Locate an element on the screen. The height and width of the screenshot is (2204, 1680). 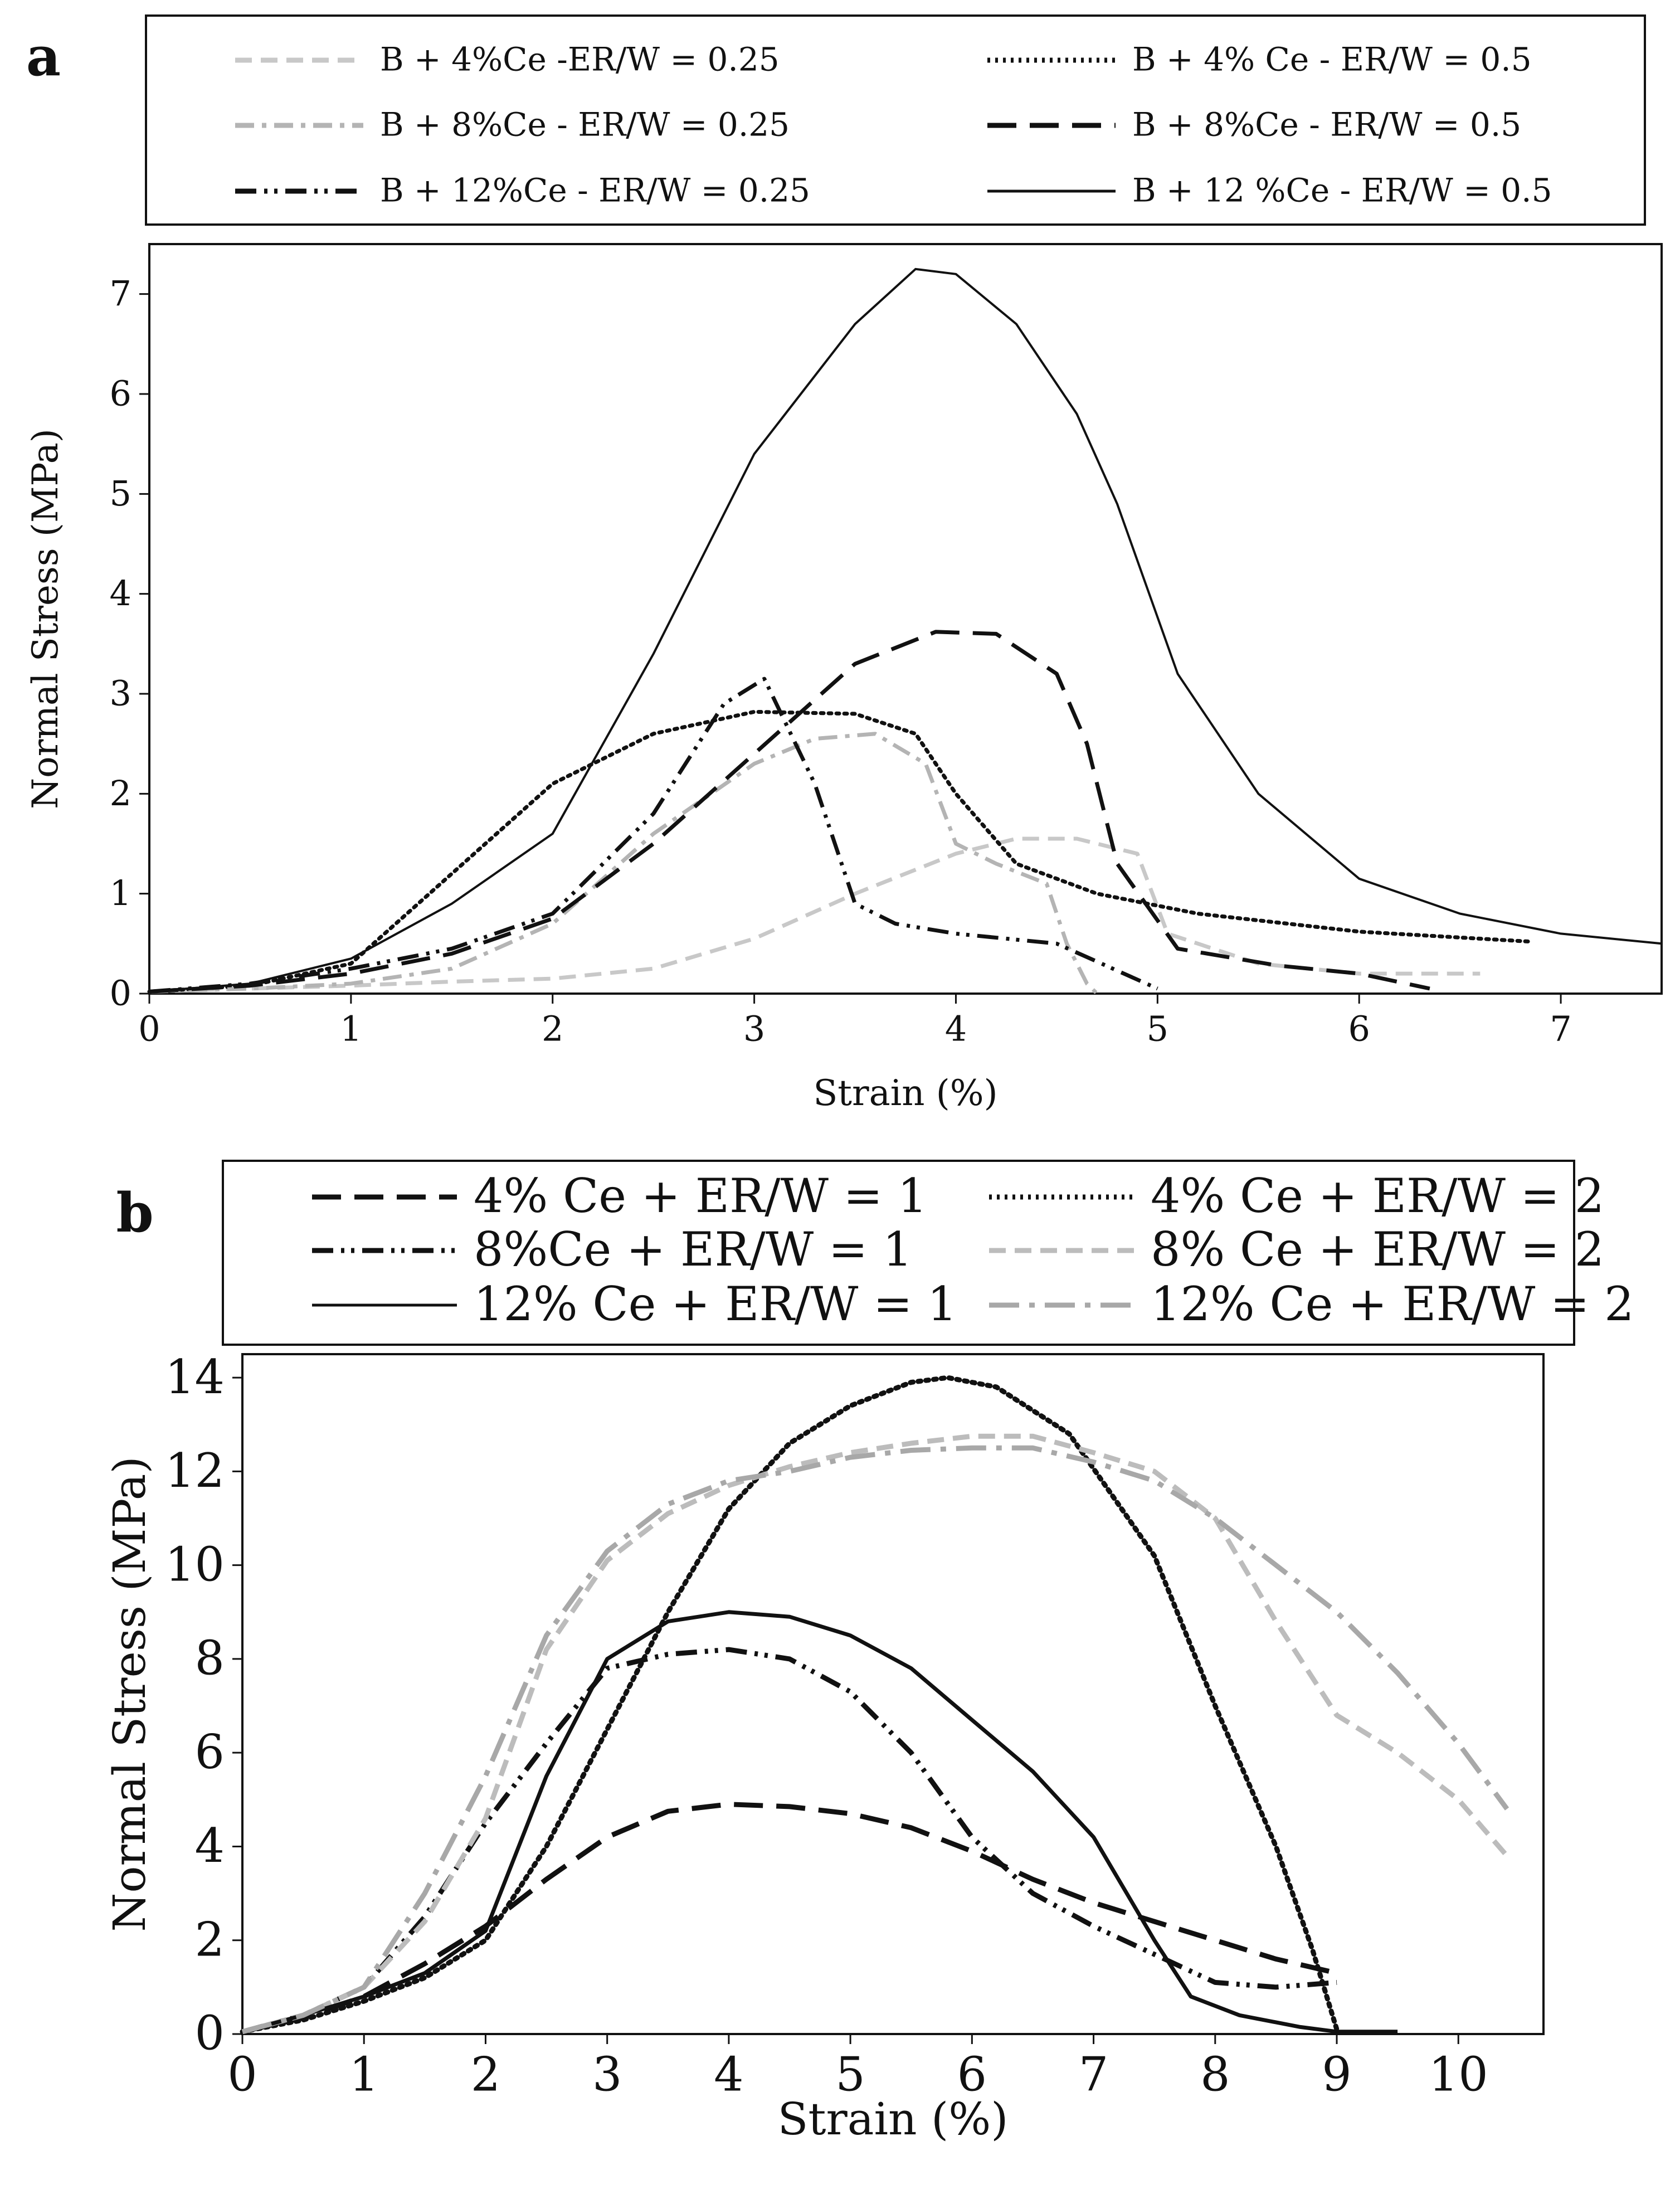
legend-label: B + 12 %Ce - ER/W = 0.5 is located at coordinates (1342, 191).